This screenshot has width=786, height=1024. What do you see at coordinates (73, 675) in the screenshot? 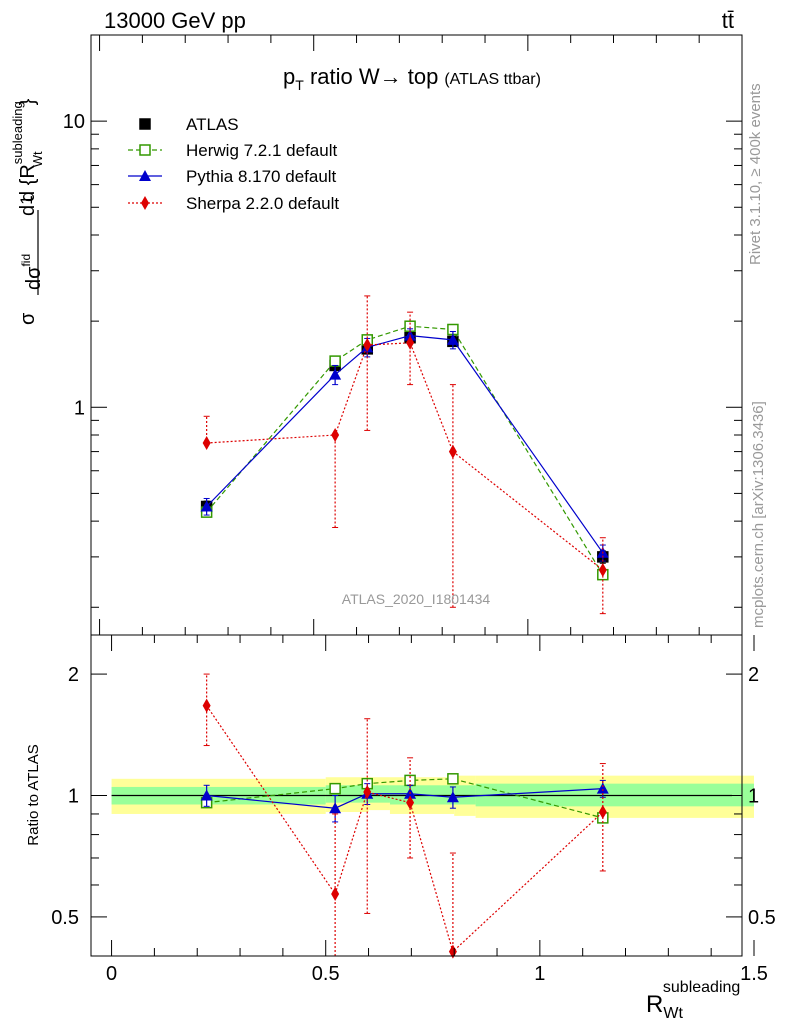
I see `ratio-y-tick-label: 2` at bounding box center [73, 675].